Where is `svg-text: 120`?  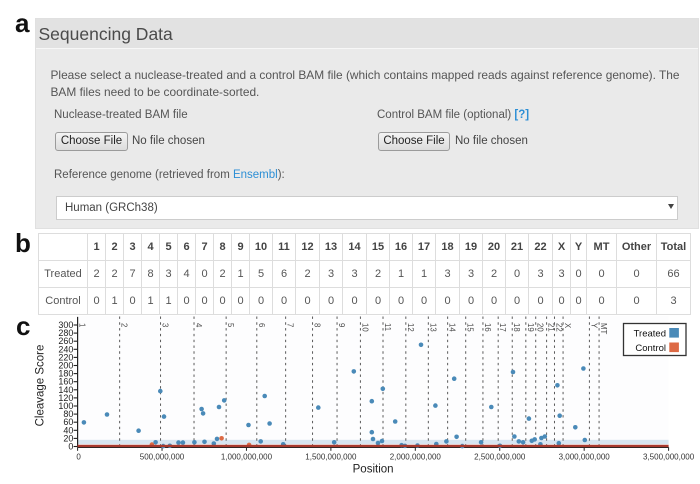 svg-text: 120 is located at coordinates (65, 398).